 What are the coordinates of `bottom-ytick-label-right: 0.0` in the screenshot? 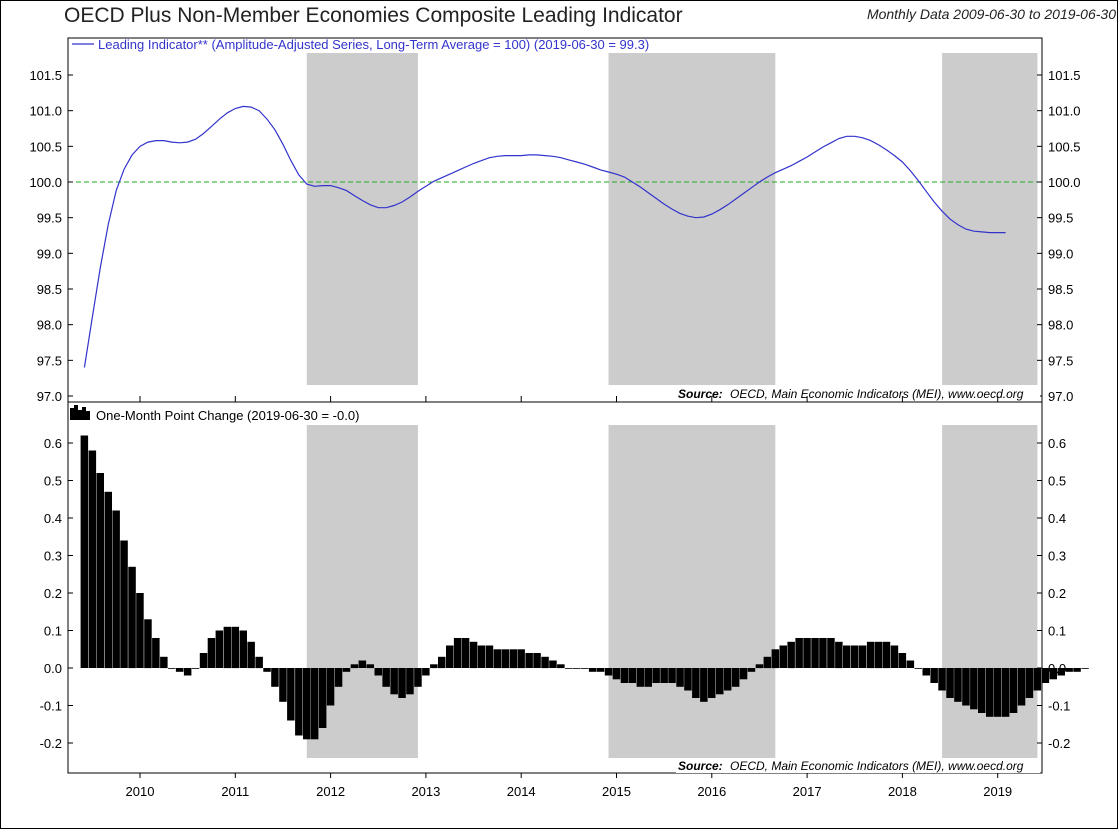 It's located at (1057, 668).